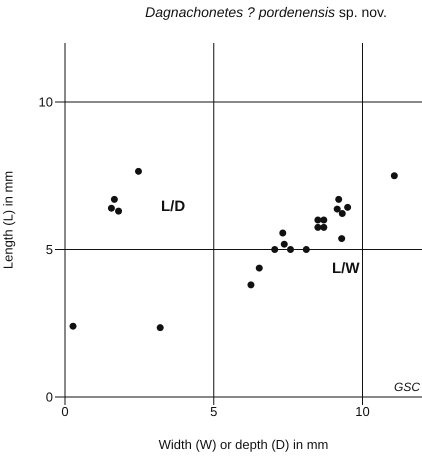  What do you see at coordinates (243, 444) in the screenshot?
I see `x-axis-title: Width (W) or depth (D) in mm` at bounding box center [243, 444].